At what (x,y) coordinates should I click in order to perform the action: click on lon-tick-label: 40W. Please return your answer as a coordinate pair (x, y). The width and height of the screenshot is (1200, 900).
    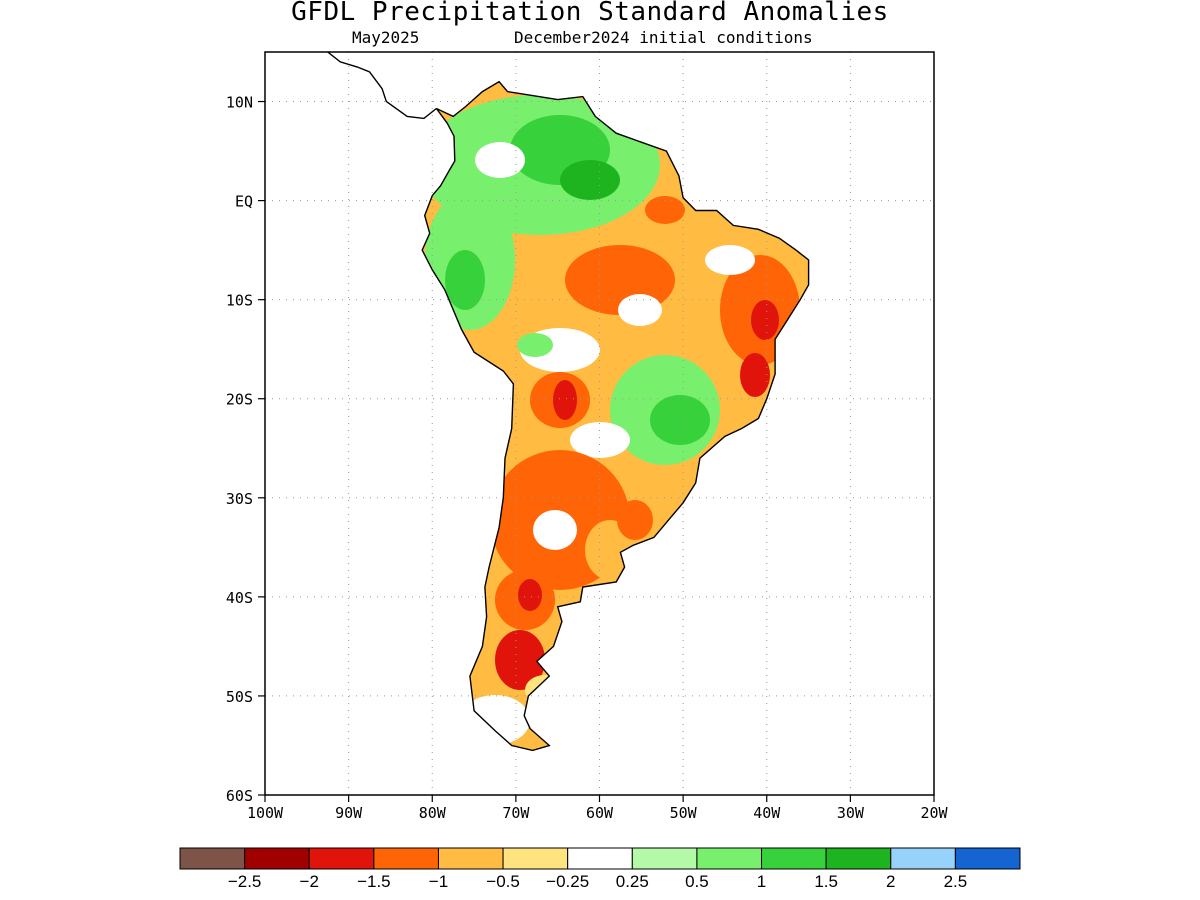
    Looking at the image, I should click on (767, 813).